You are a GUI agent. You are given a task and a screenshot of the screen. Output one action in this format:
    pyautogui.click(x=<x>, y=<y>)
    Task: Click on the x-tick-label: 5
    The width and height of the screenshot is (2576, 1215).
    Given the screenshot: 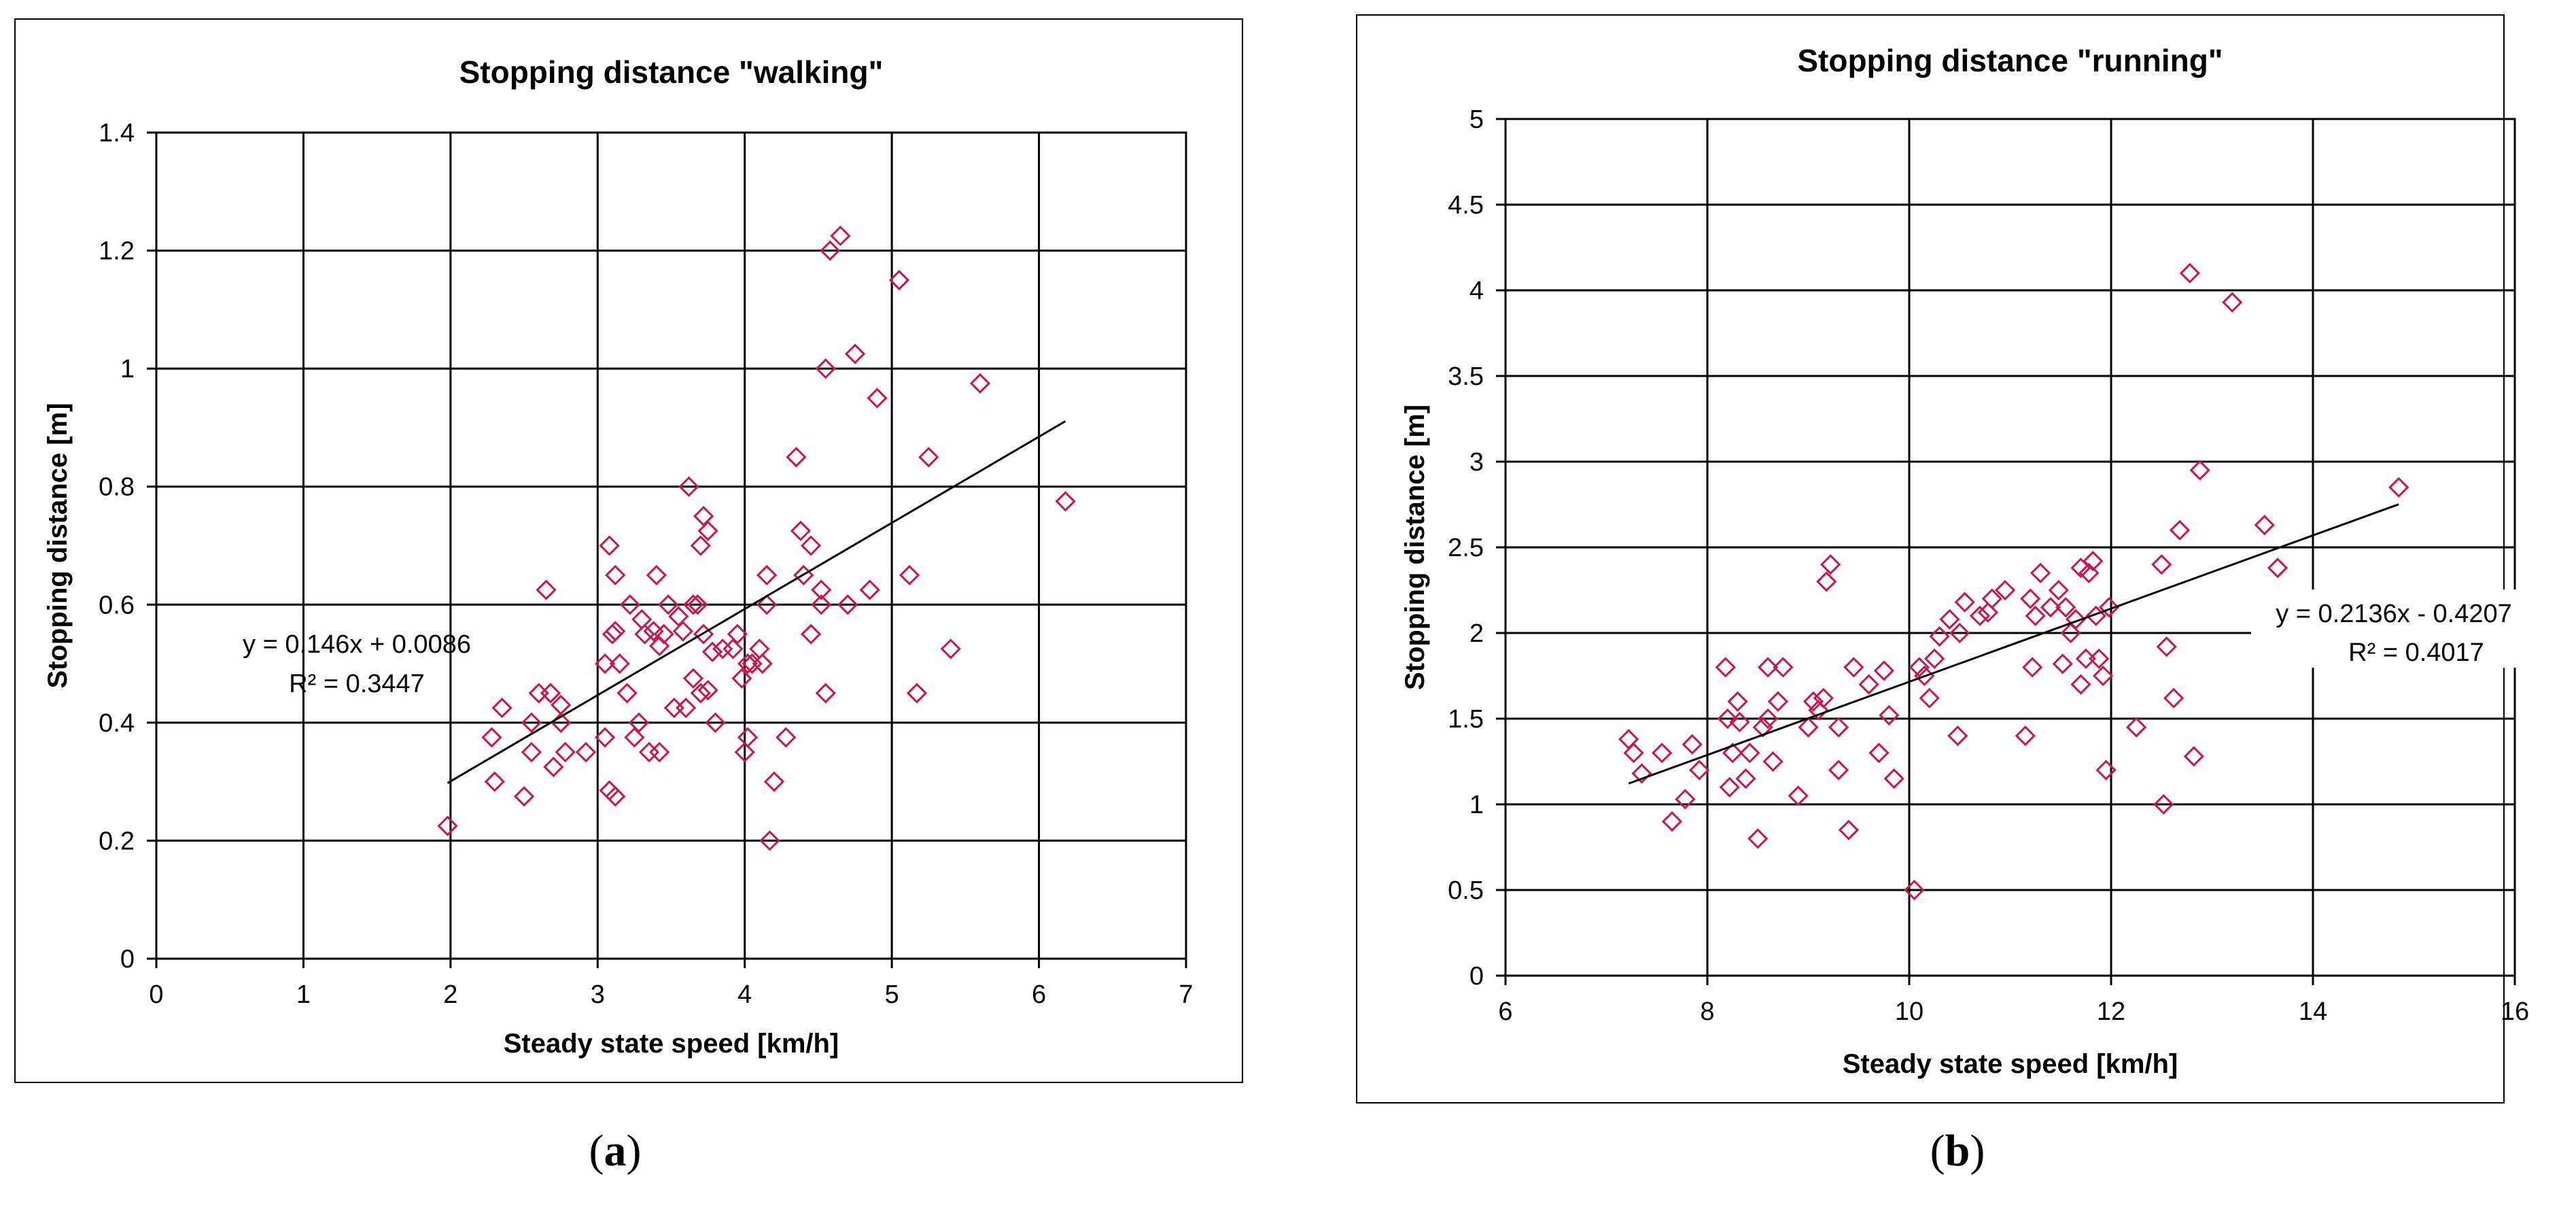 What is the action you would take?
    pyautogui.click(x=892, y=994)
    